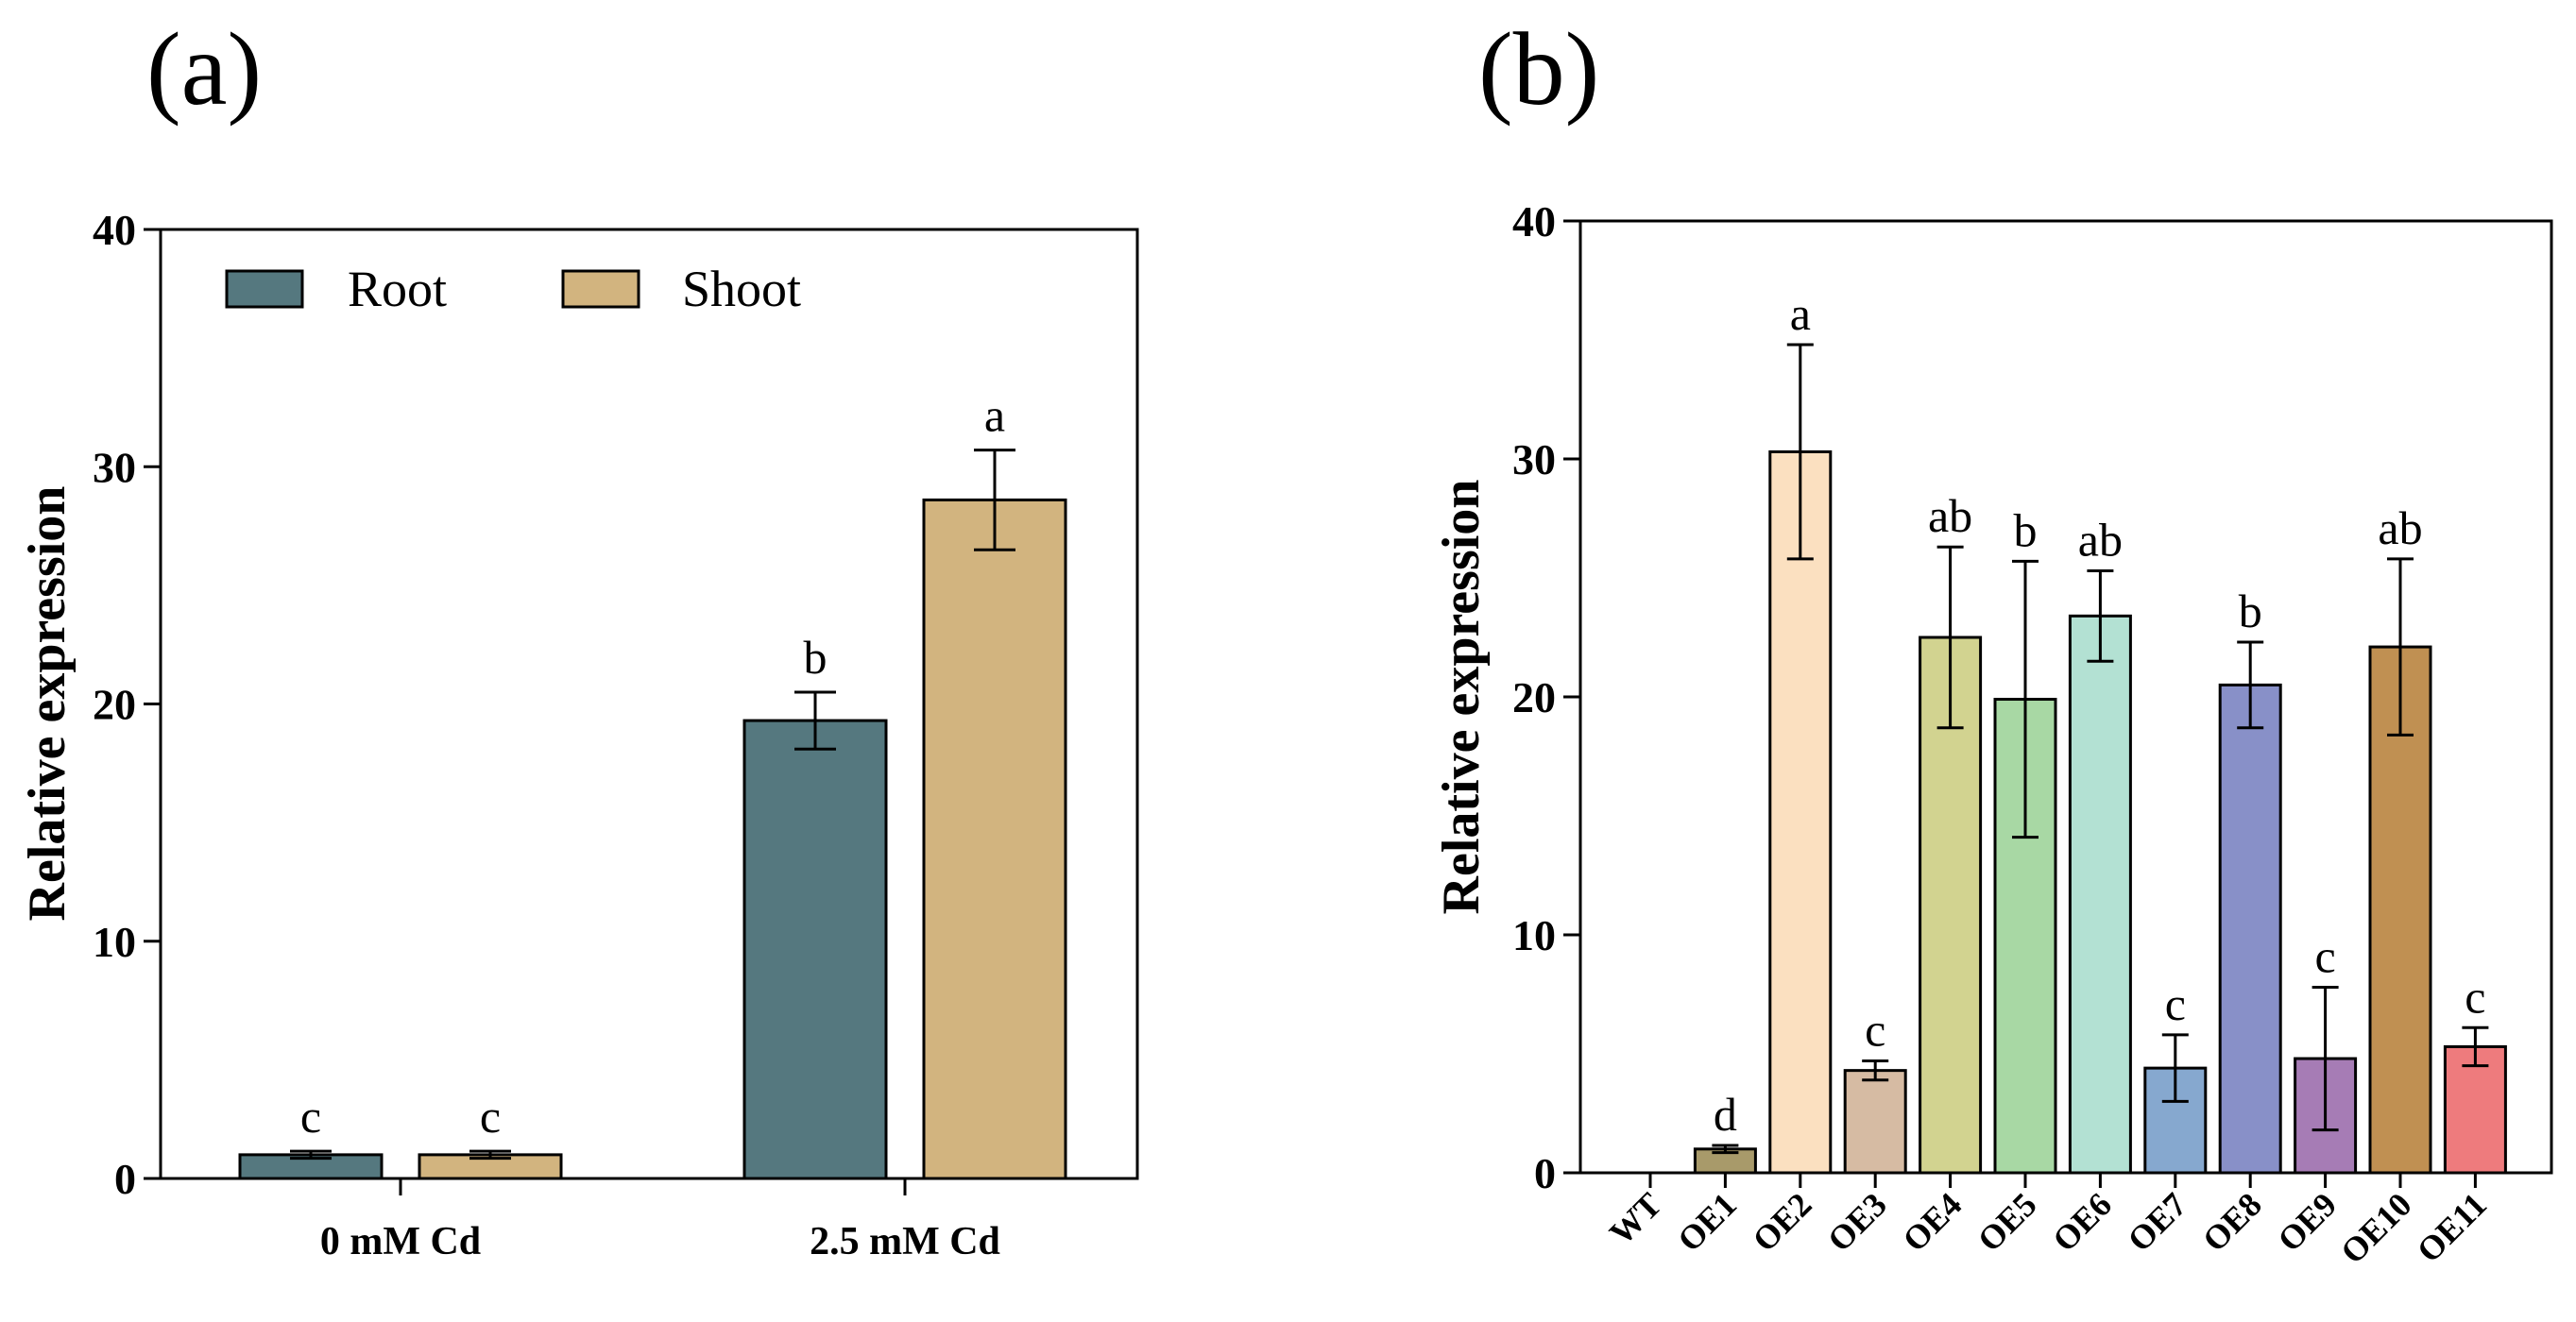 This screenshot has height=1322, width=2576. What do you see at coordinates (2250, 929) in the screenshot?
I see `bar-oe8` at bounding box center [2250, 929].